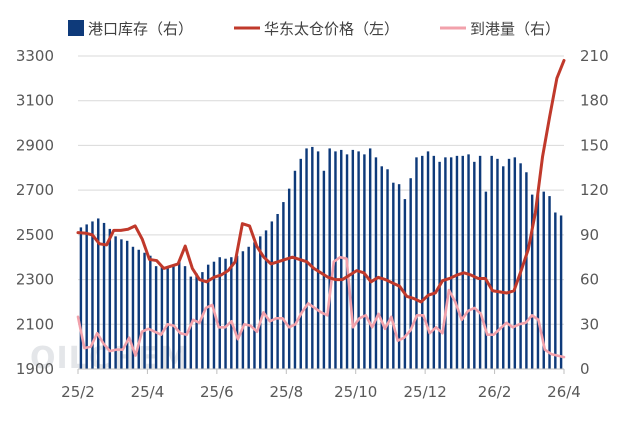 The width and height of the screenshot is (620, 423). Describe the element at coordinates (35, 280) in the screenshot. I see `y-left-tick-label: 2300` at that location.